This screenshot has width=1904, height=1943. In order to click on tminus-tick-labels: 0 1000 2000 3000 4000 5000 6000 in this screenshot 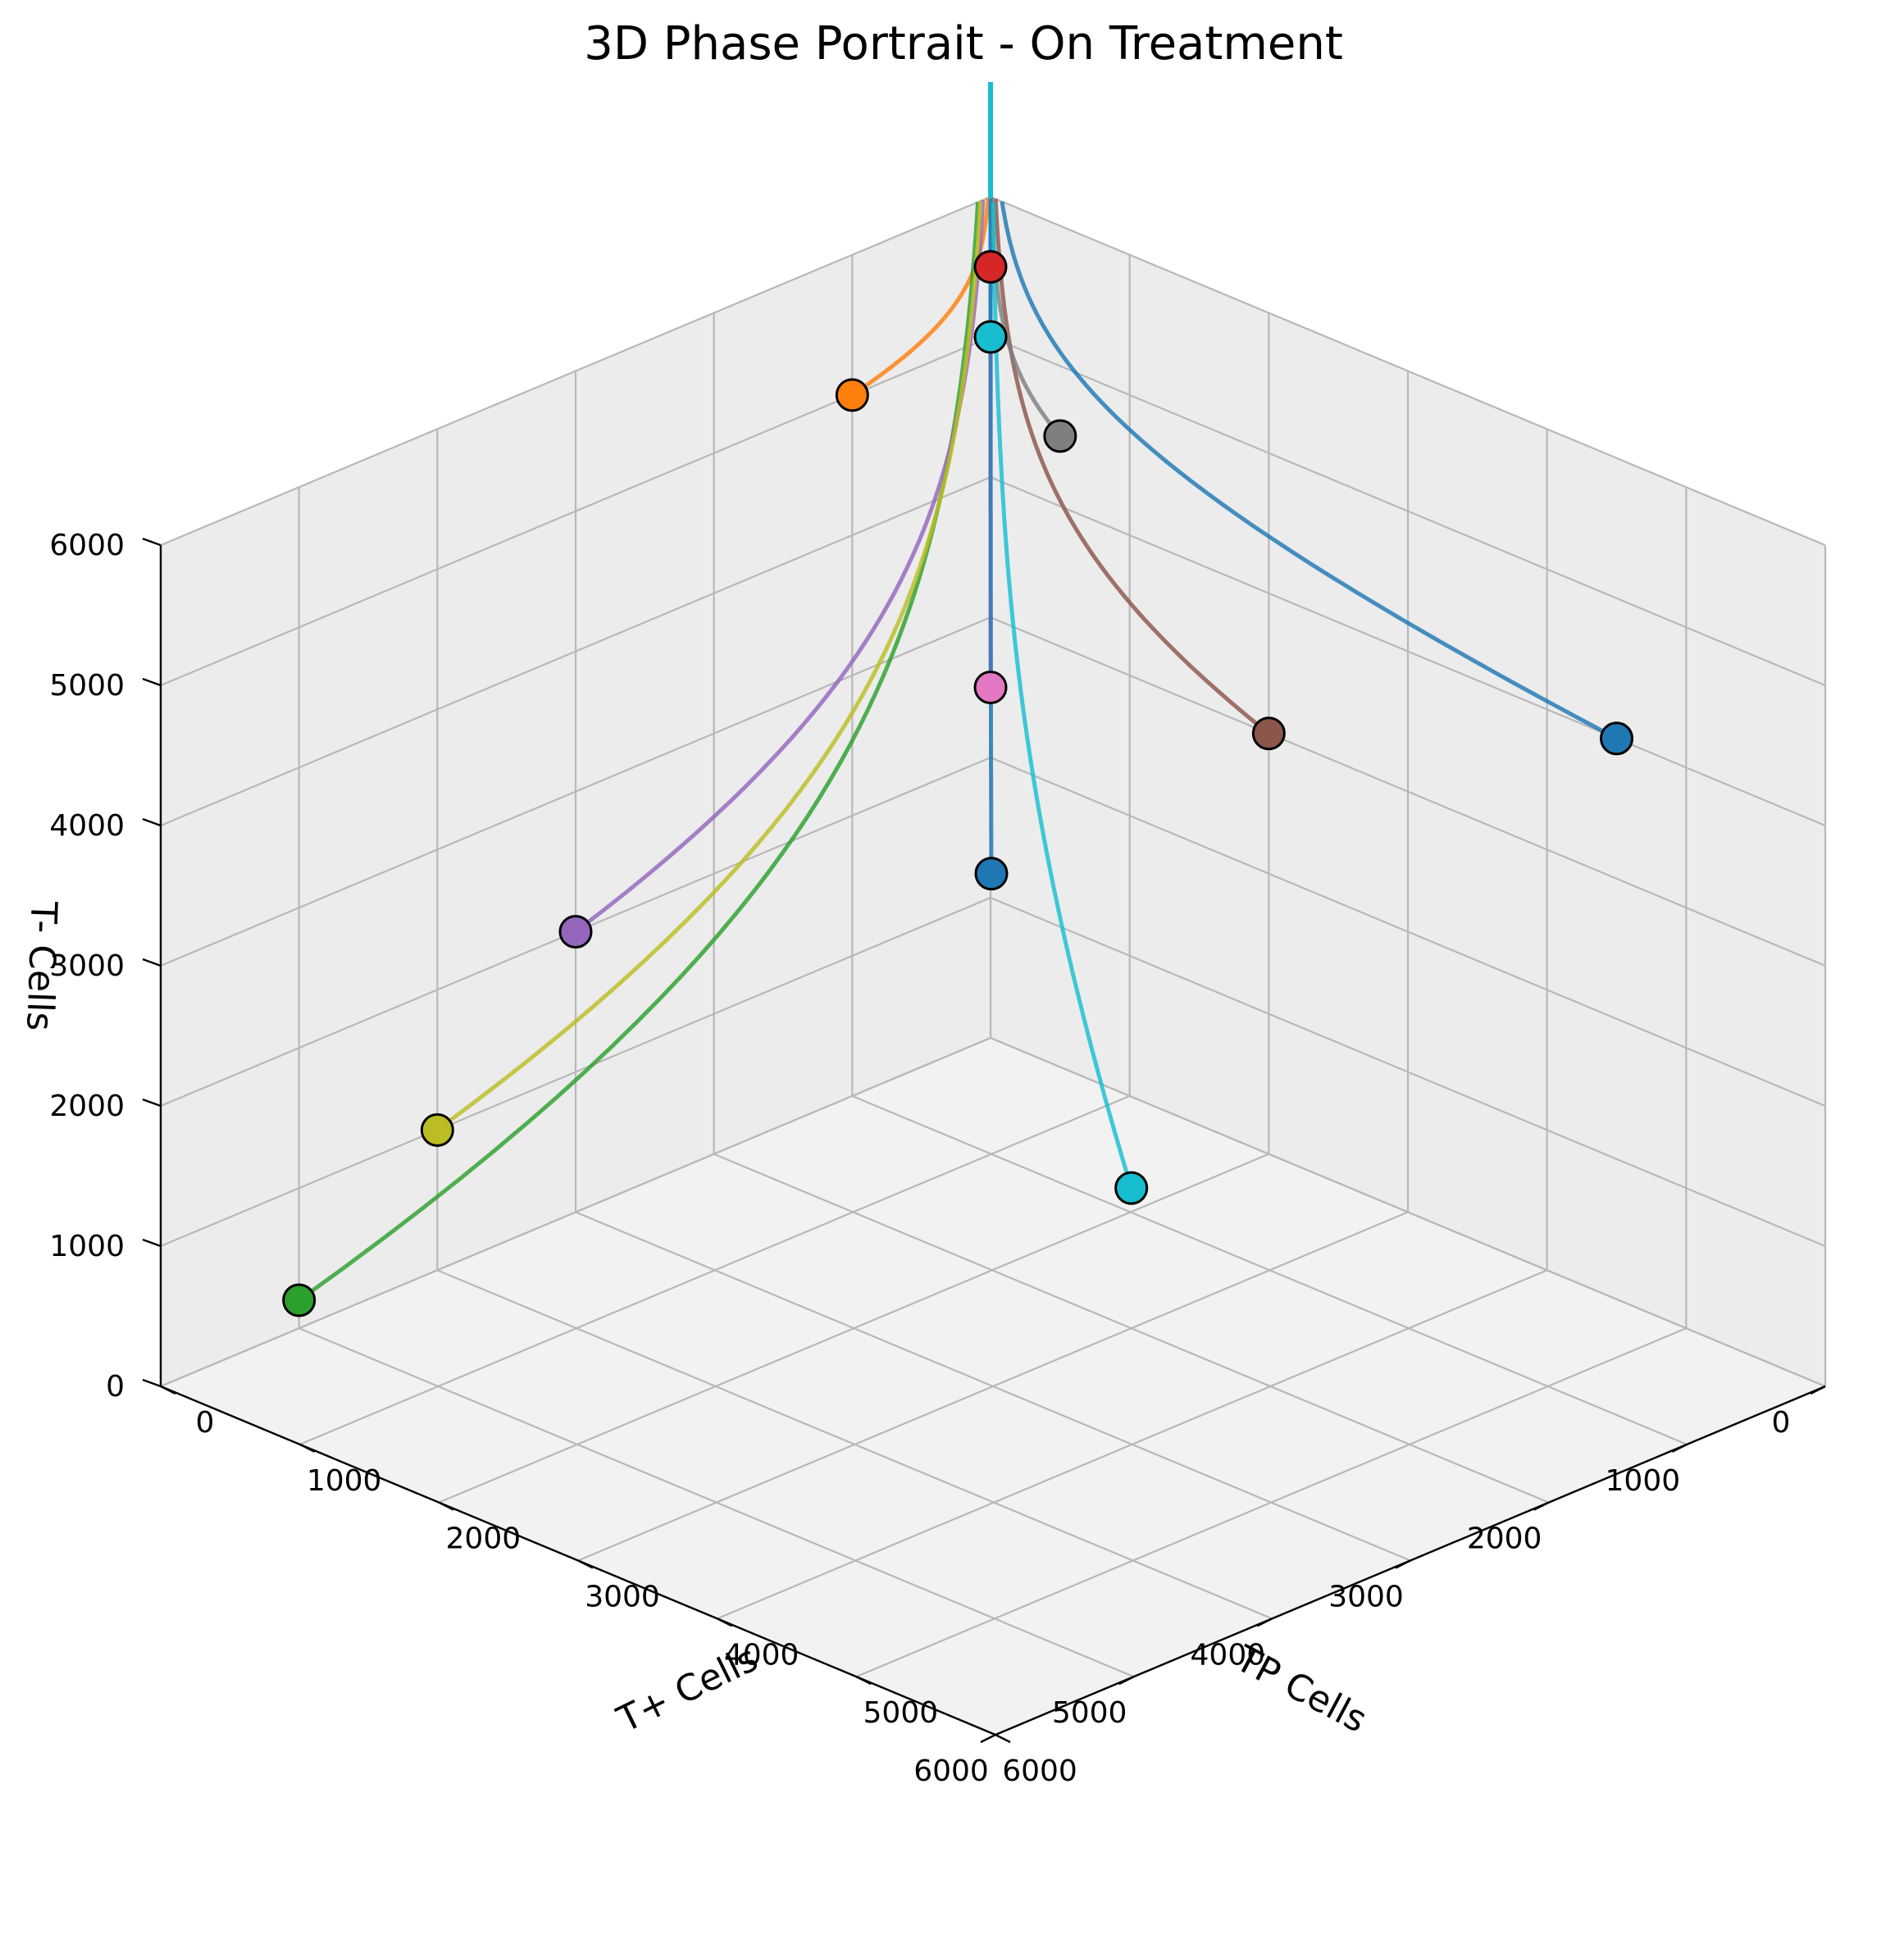, I will do `click(87, 967)`.